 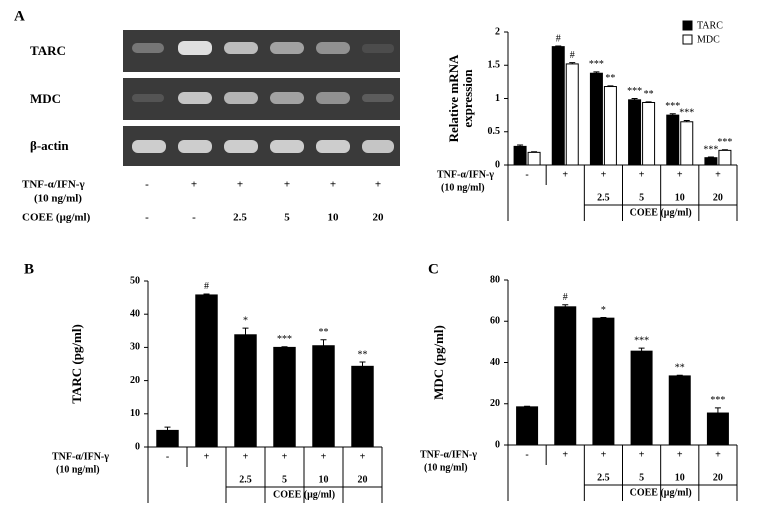 I want to click on panel-letter: C, so click(x=433, y=269).